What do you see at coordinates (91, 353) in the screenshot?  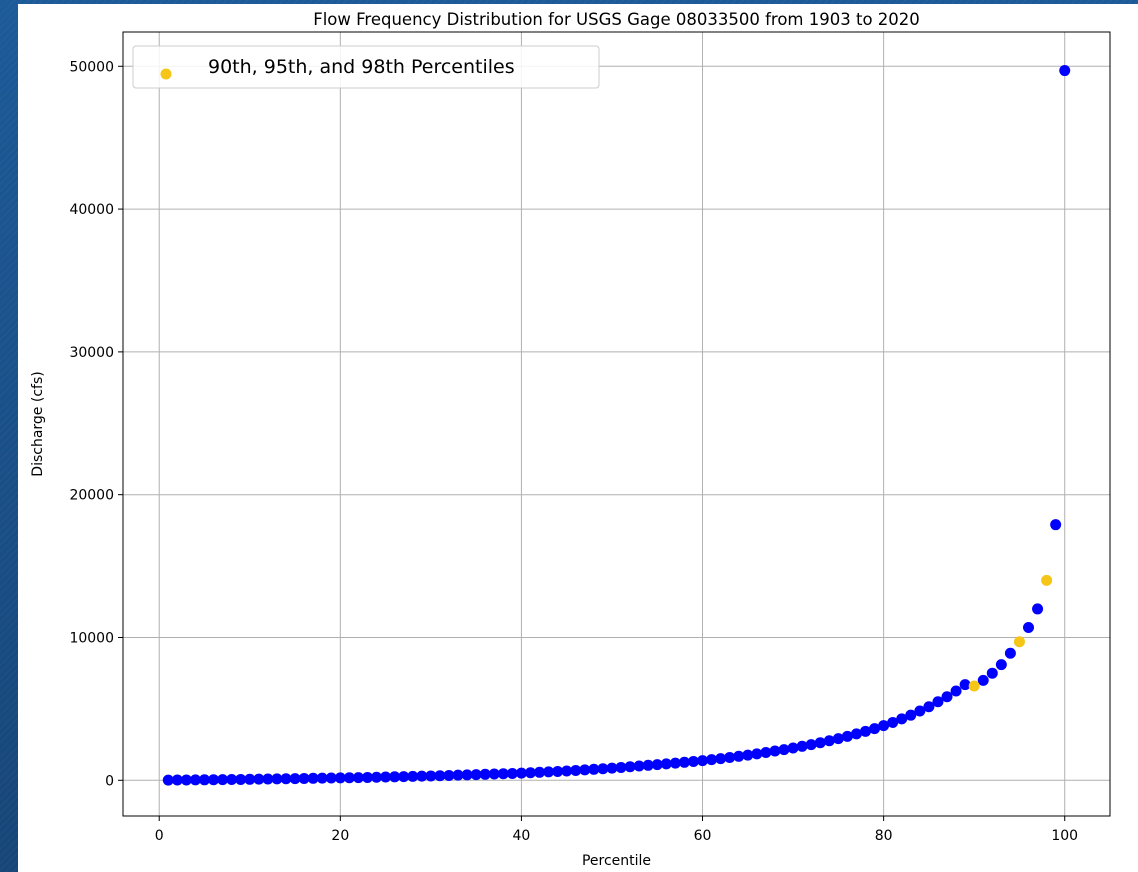 I see `y-tick-label: 30000` at bounding box center [91, 353].